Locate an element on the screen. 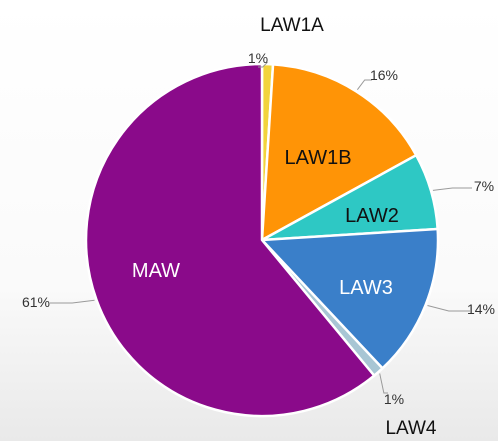 Image resolution: width=498 pixels, height=446 pixels. pct-label-law1b: 16% is located at coordinates (384, 75).